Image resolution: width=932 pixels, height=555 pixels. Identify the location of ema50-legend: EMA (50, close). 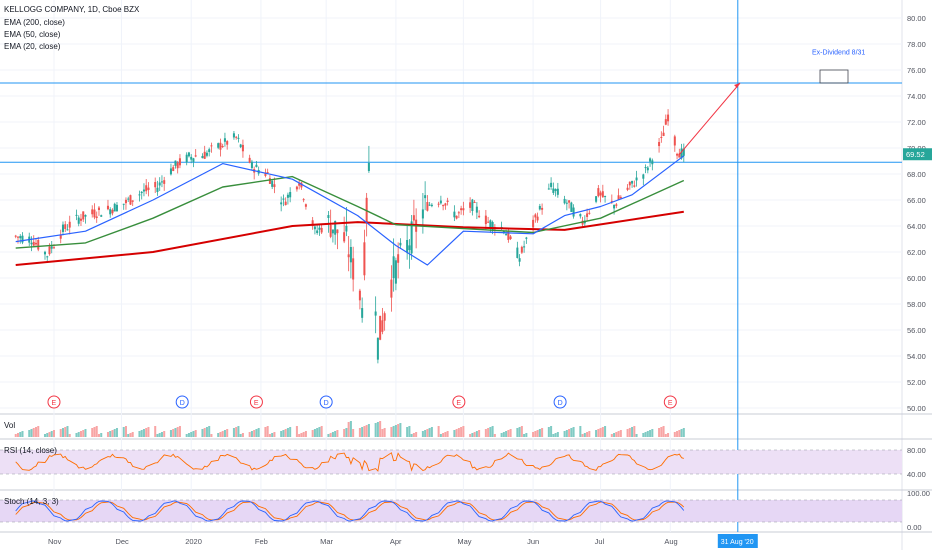
(32, 35).